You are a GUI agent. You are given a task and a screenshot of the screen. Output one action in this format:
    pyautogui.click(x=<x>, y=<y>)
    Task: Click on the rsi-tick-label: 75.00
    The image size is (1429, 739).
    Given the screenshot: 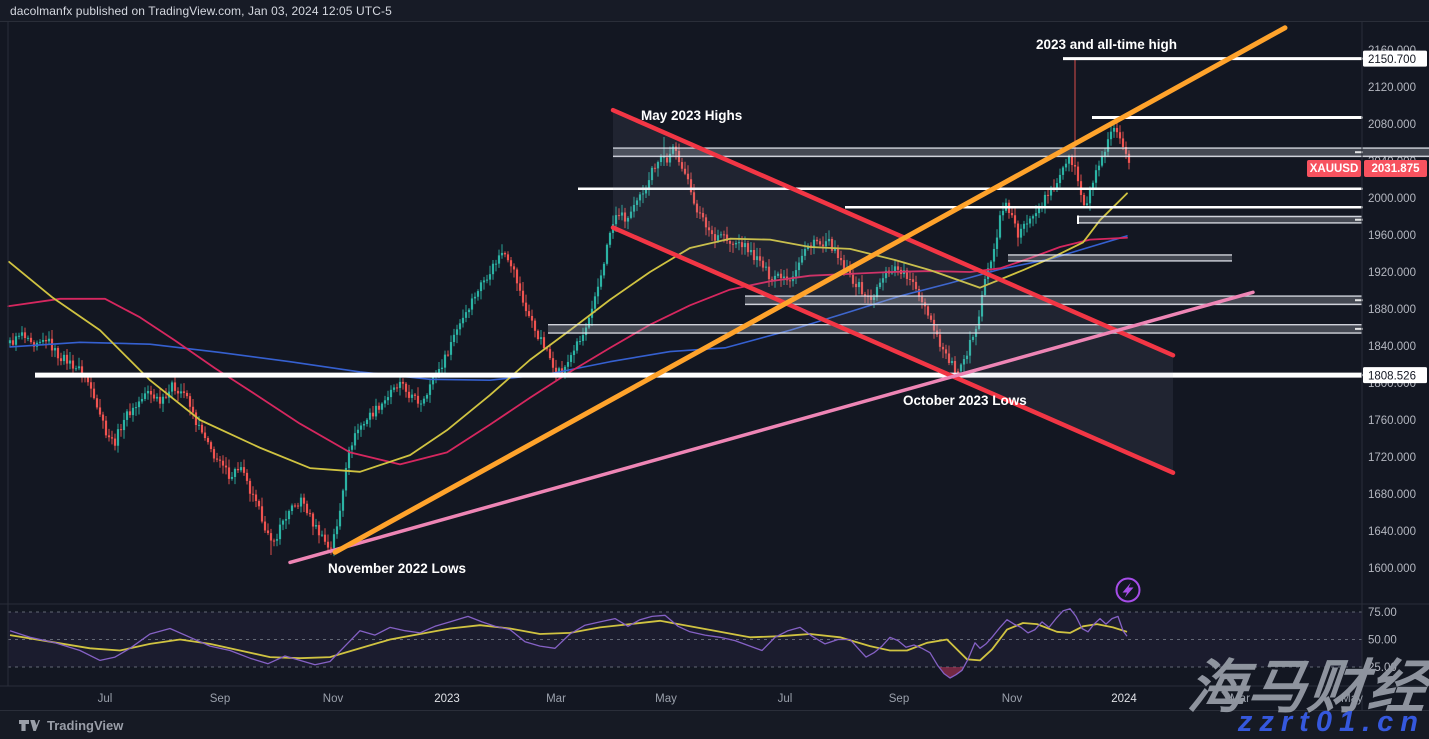 What is the action you would take?
    pyautogui.click(x=1382, y=613)
    